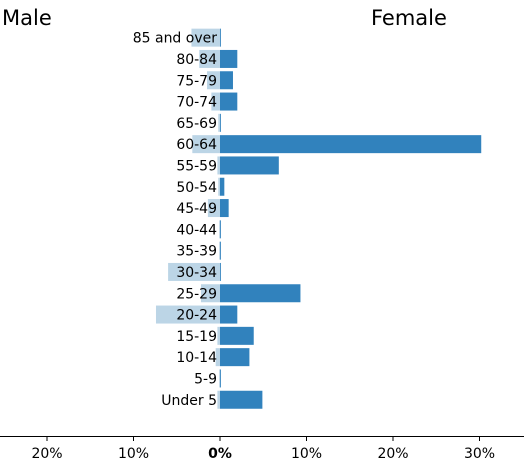 This screenshot has width=524, height=465. I want to click on category-label: 20-24, so click(196, 316).